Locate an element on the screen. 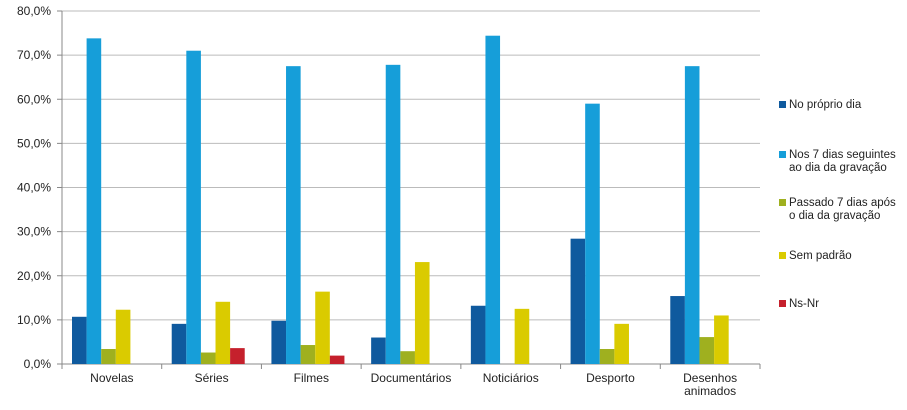  x-category-label: Novelas is located at coordinates (111, 378).